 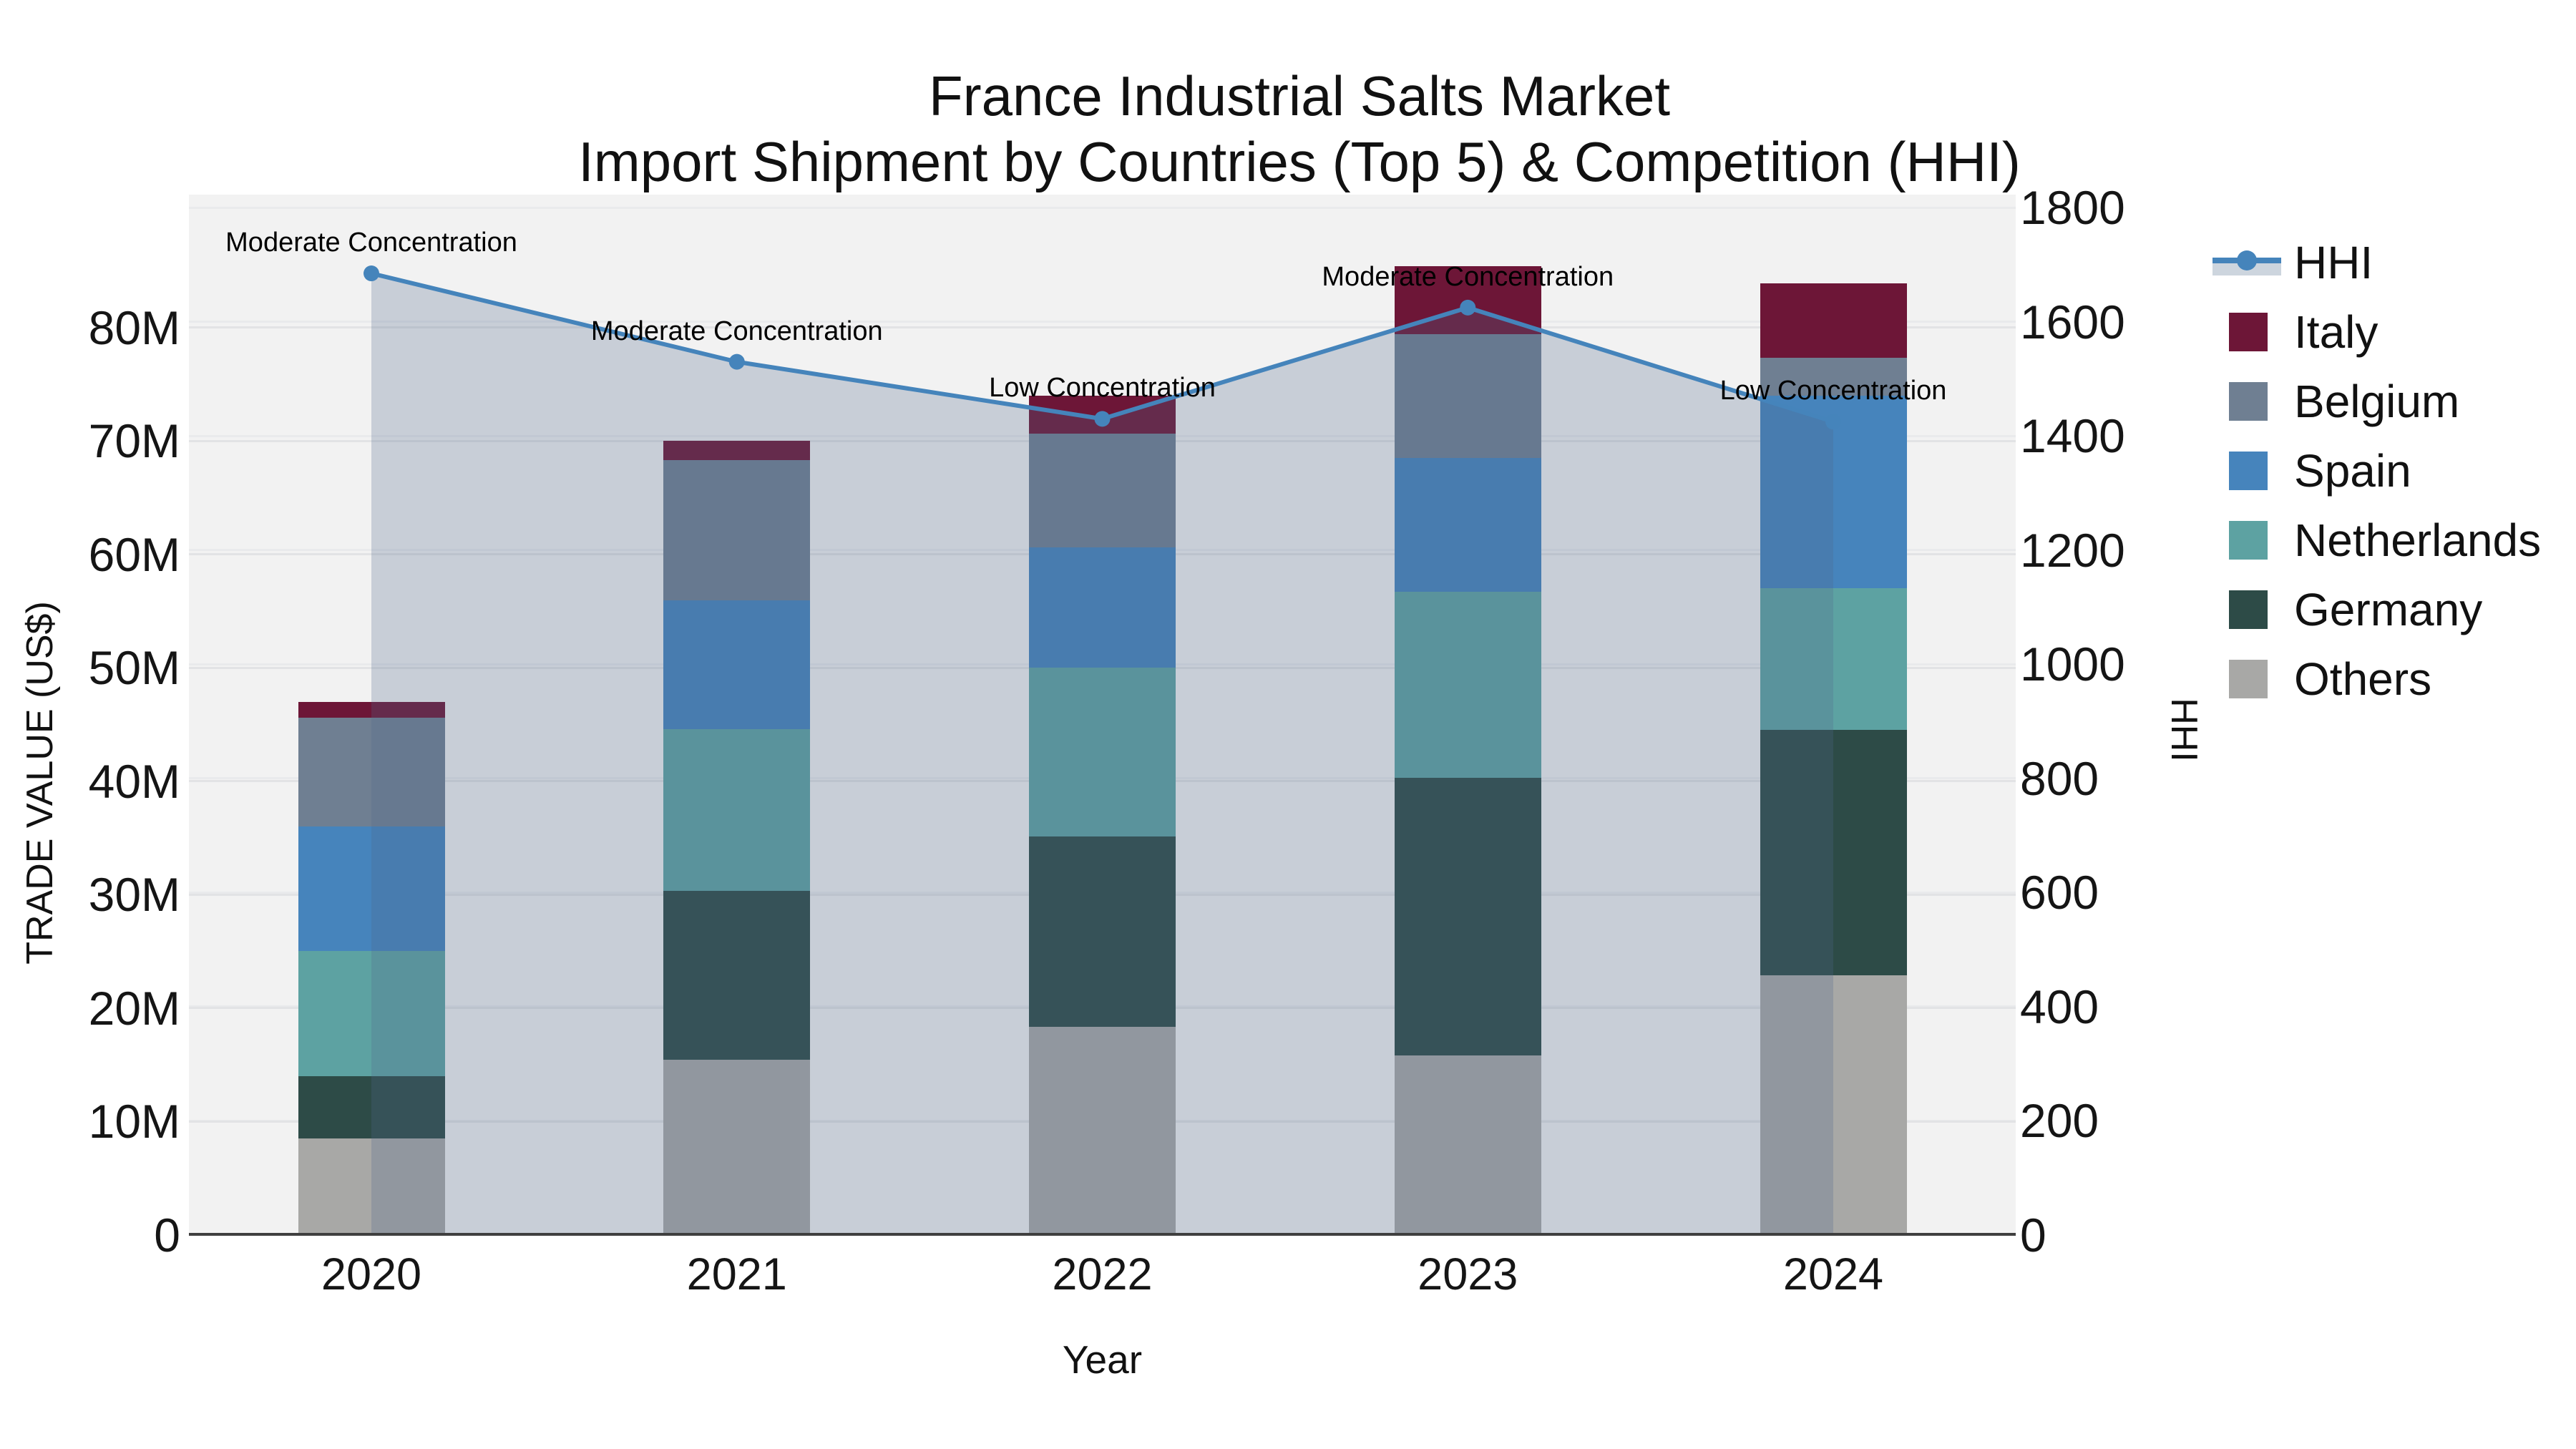 I want to click on legend-label-hhi: HHI, so click(x=2333, y=262).